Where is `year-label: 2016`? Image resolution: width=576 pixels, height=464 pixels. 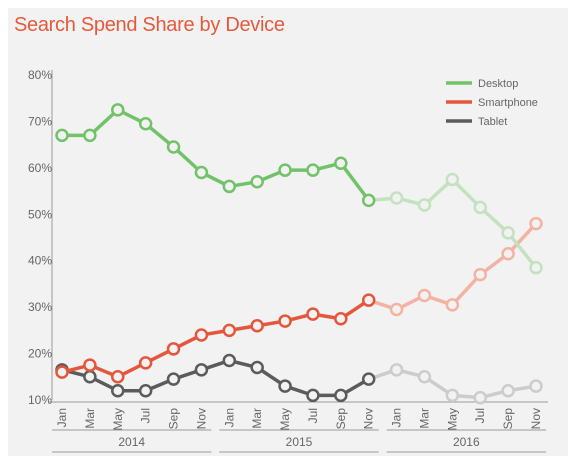
year-label: 2016 is located at coordinates (466, 442).